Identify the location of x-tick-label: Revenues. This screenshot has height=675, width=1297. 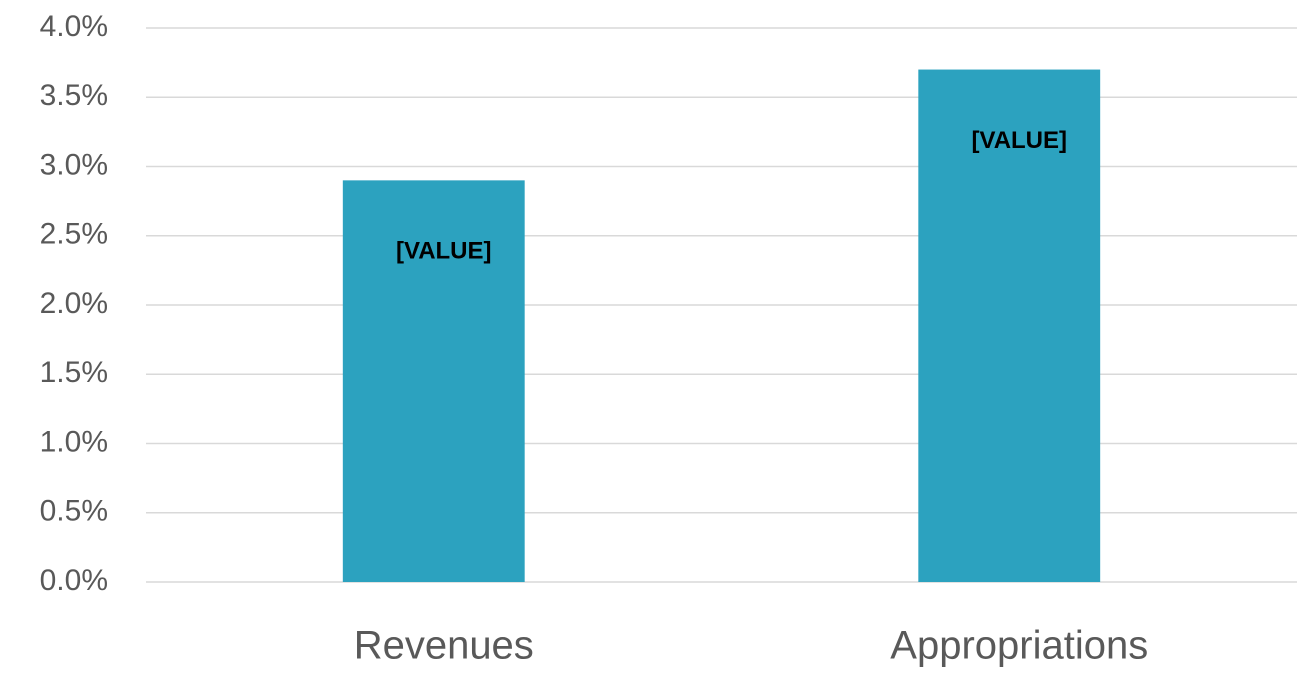
(444, 646).